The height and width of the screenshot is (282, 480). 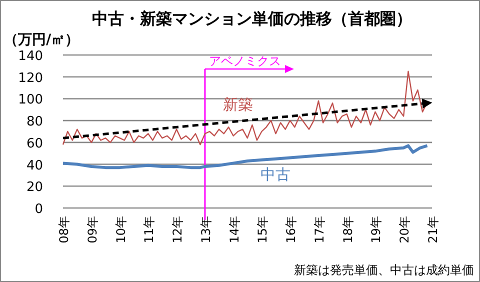 I want to click on x-tick-label: 15年, so click(x=263, y=230).